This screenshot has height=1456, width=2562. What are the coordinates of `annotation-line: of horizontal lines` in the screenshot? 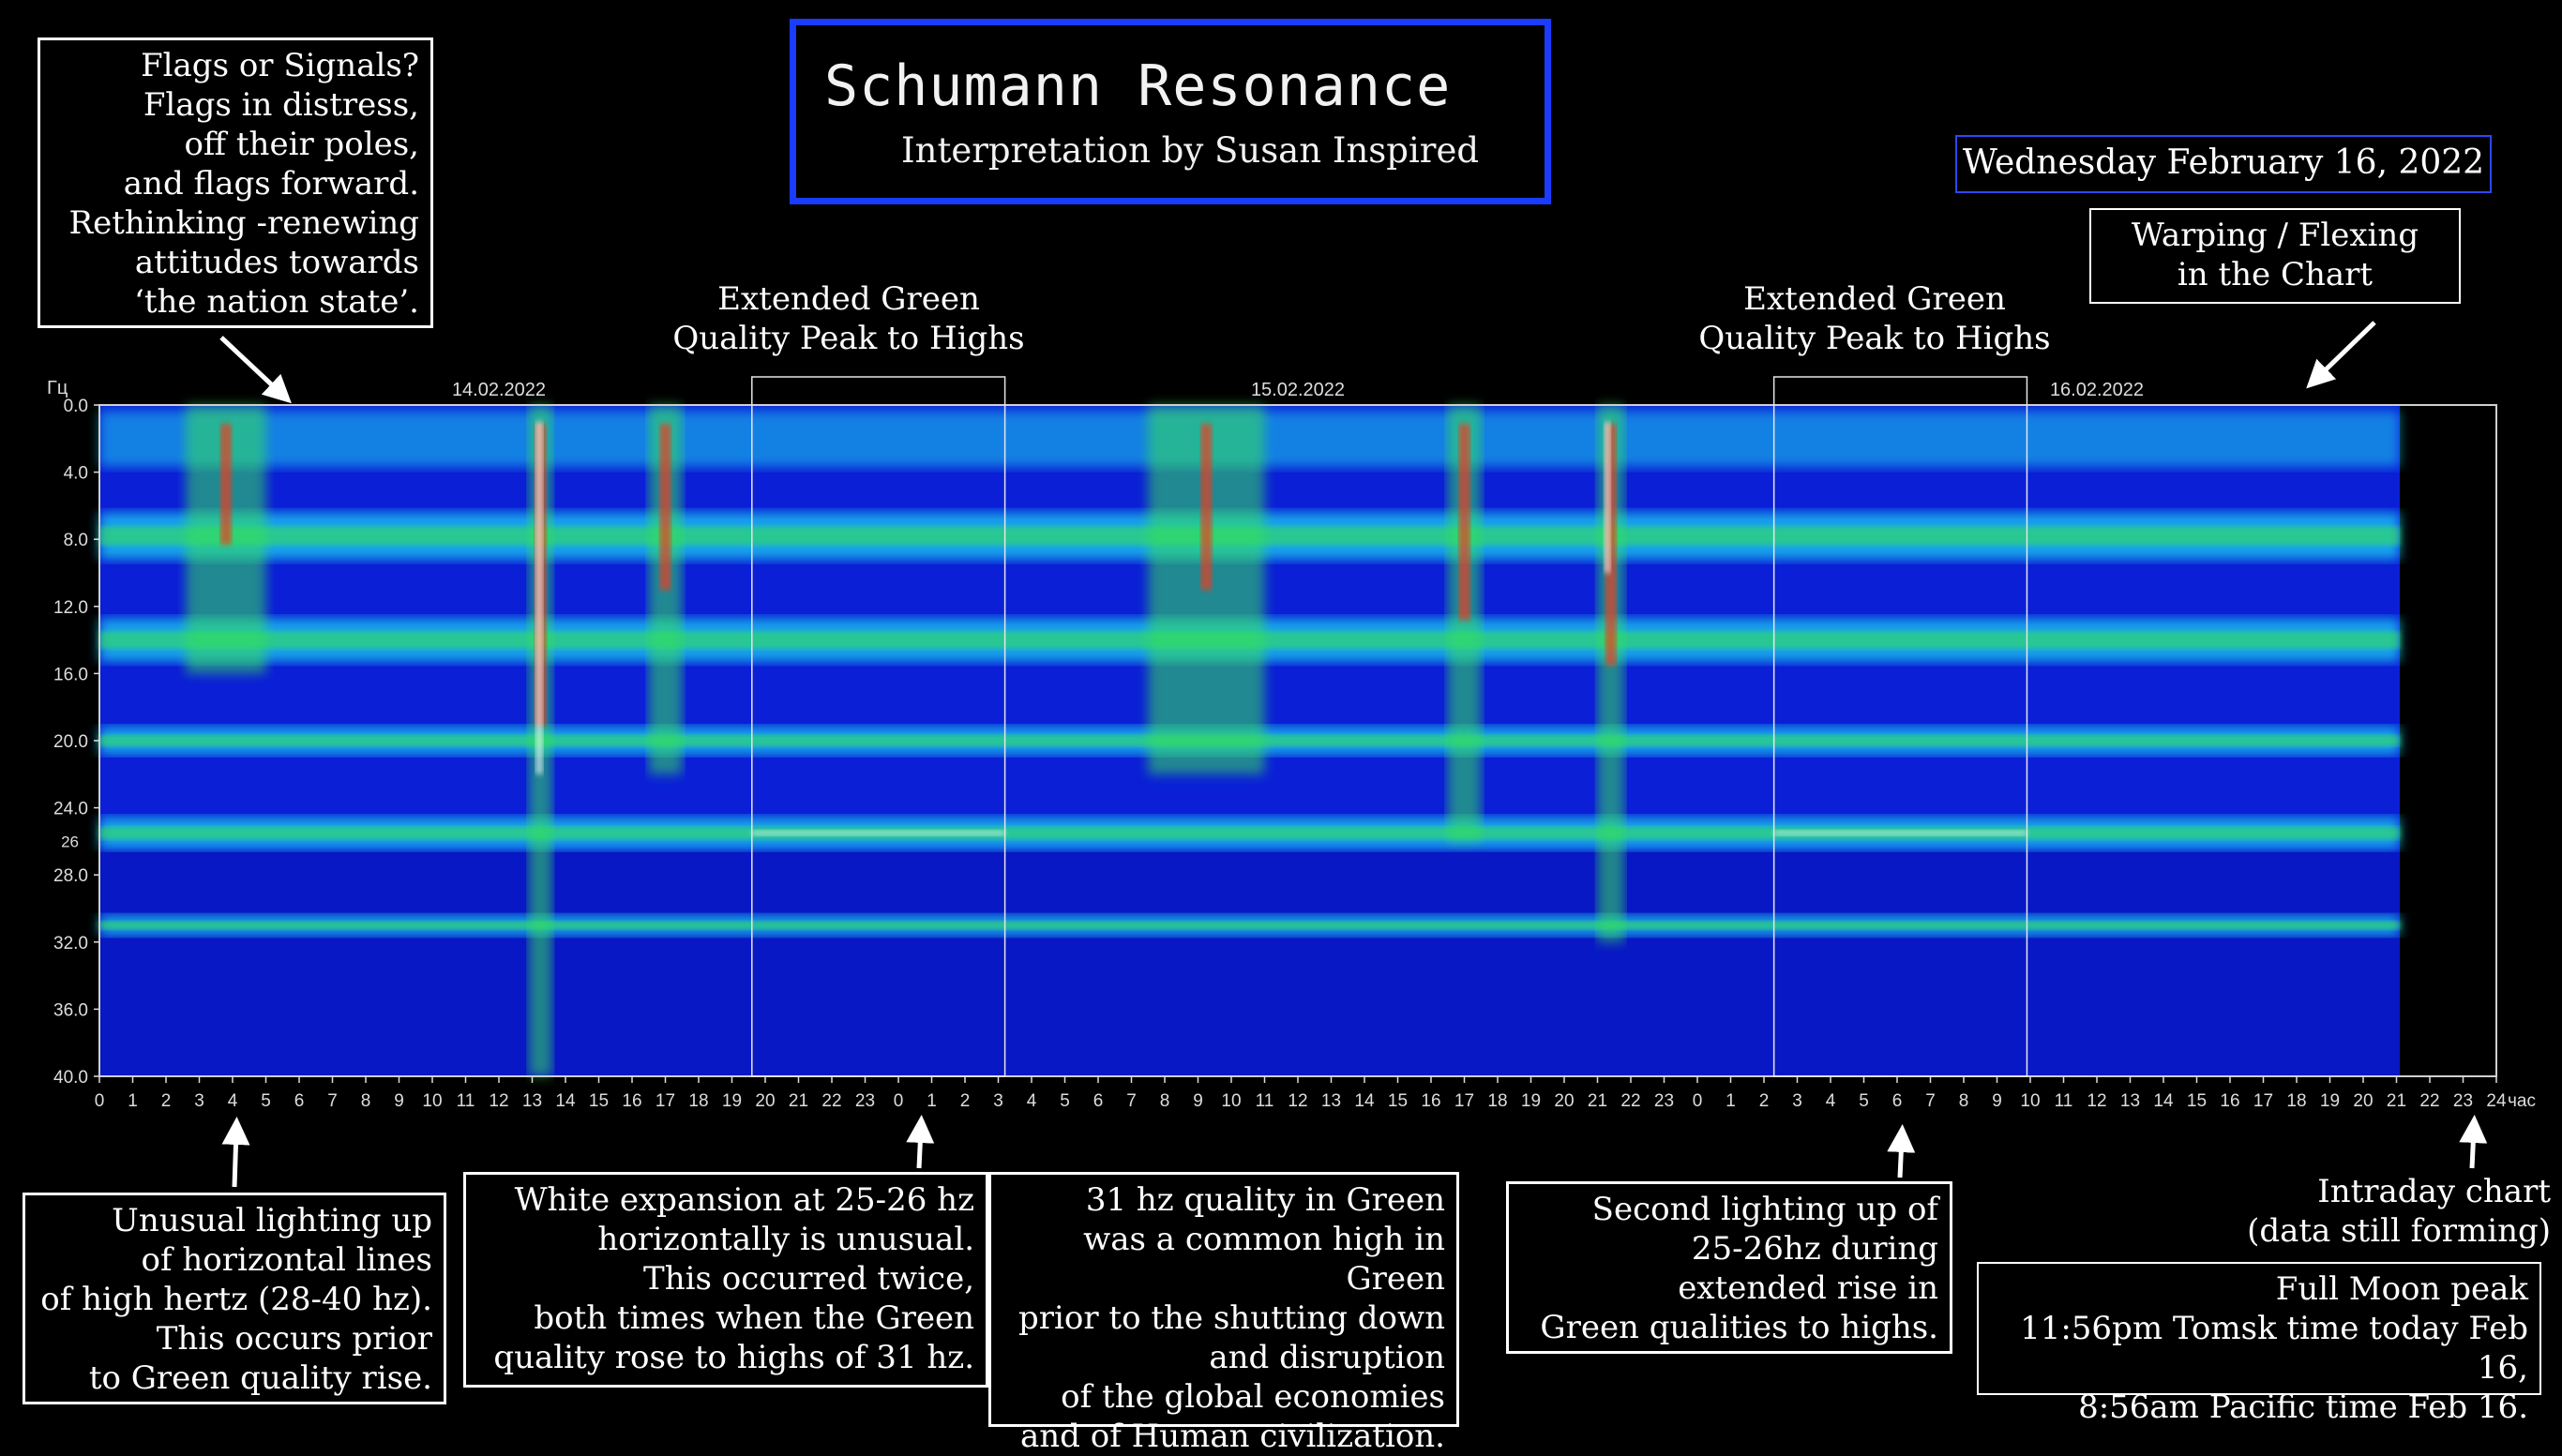 It's located at (286, 1260).